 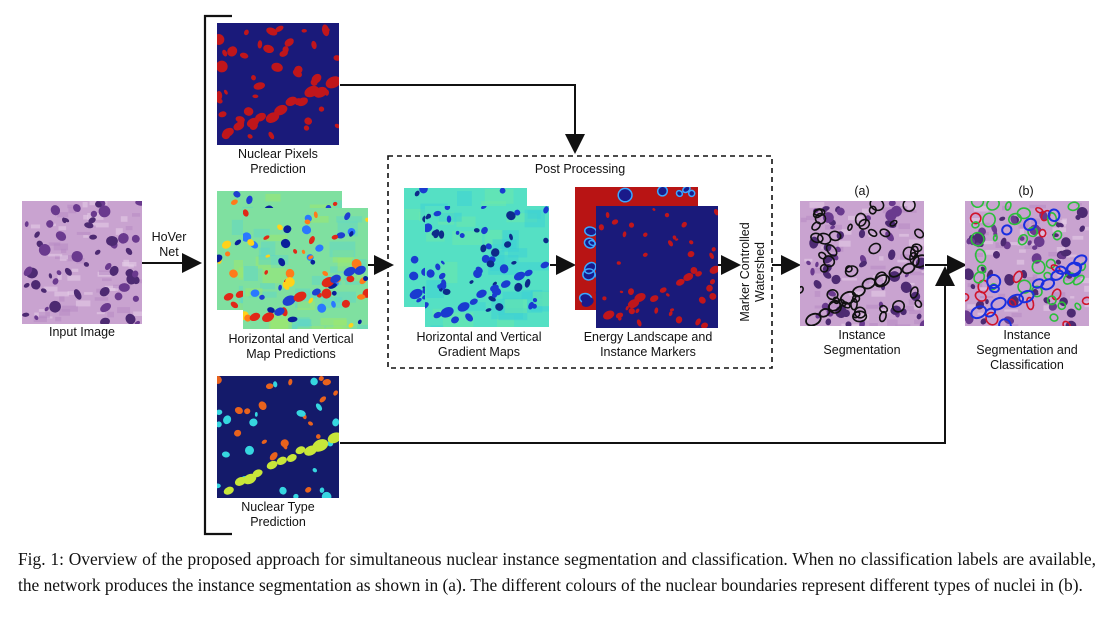 I want to click on tag-a: (a), so click(x=862, y=191).